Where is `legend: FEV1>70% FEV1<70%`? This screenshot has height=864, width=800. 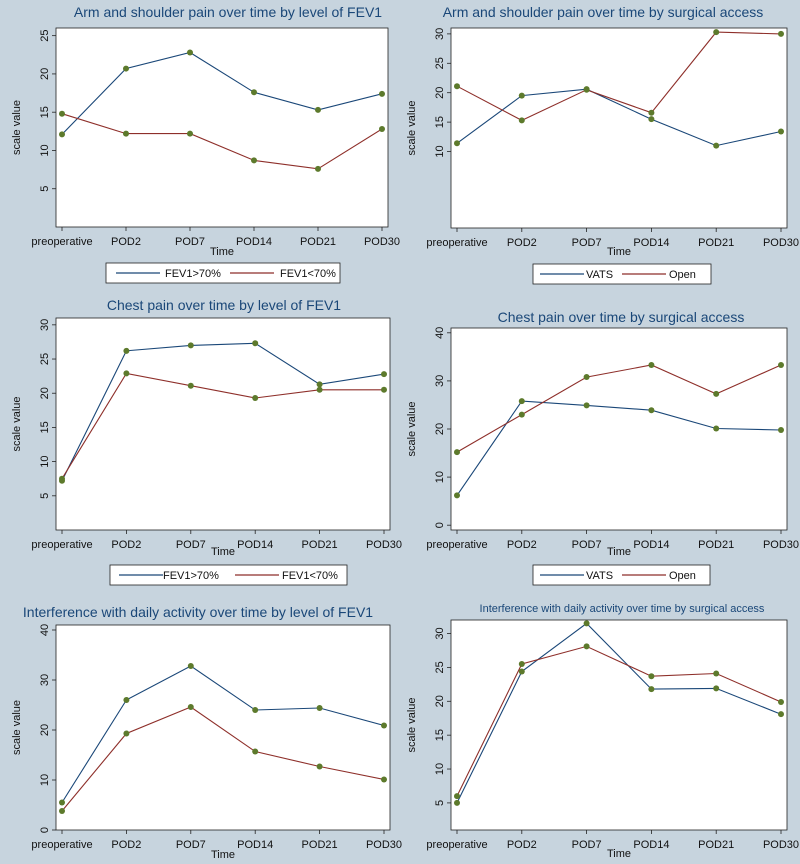
legend: FEV1>70% FEV1<70% is located at coordinates (228, 575).